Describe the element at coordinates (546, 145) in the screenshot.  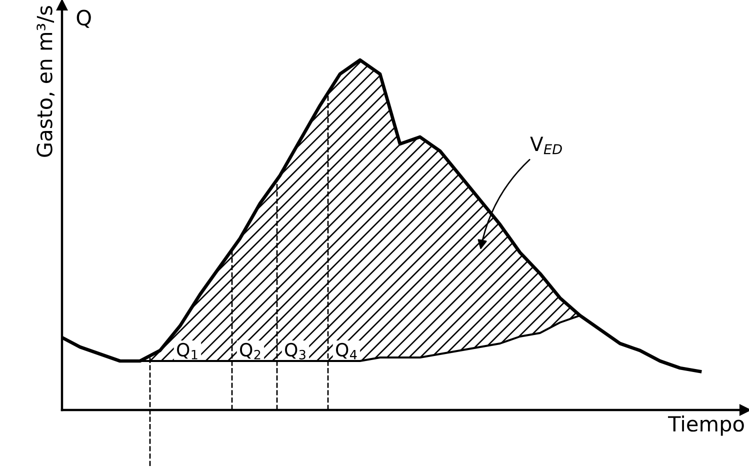
I see `annotation: V$_{ED}$` at that location.